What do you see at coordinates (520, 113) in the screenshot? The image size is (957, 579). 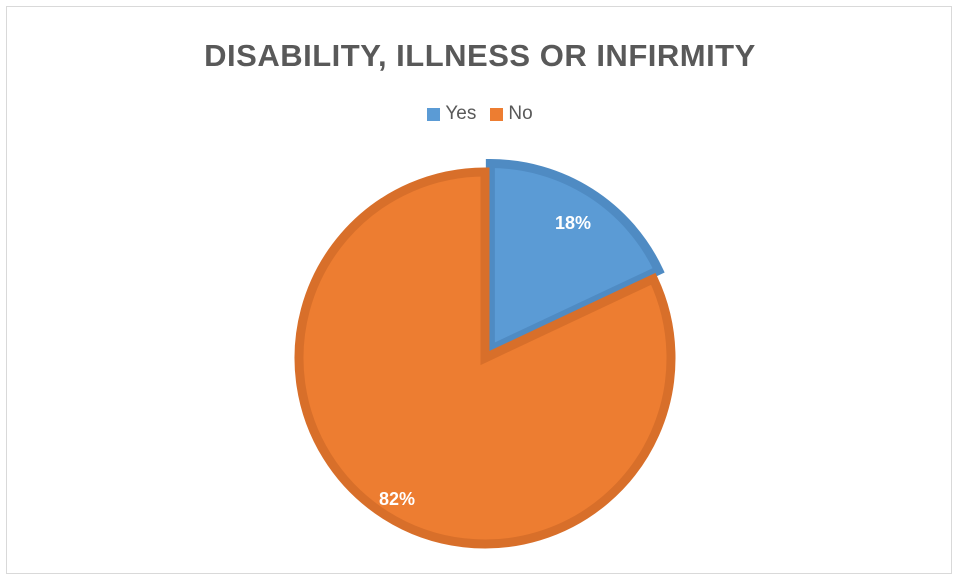 I see `legend-label-no: No` at bounding box center [520, 113].